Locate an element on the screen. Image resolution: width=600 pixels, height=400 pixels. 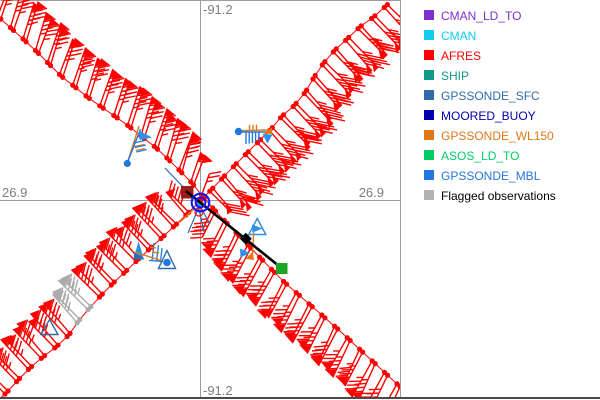
svg-text: GPSSONDE_WL150 is located at coordinates (497, 136).